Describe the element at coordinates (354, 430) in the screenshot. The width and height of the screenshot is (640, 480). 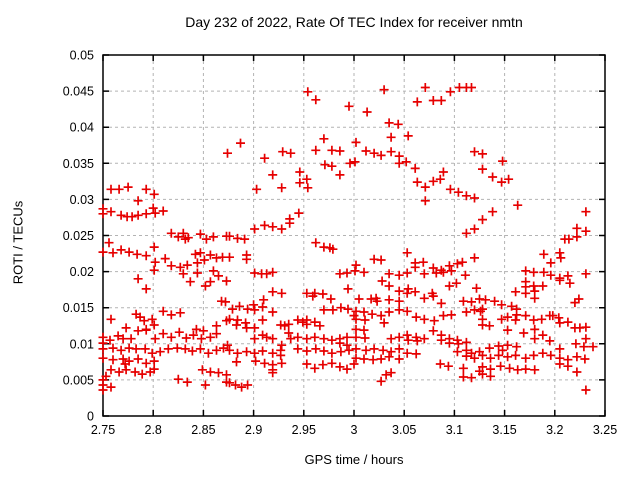
I see `x-tick-label: 3` at that location.